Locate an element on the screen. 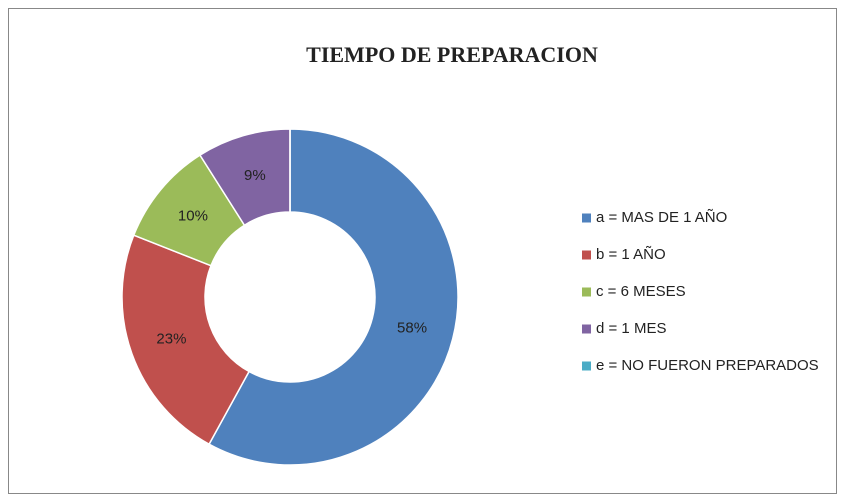  legend-label: d = 1 MES is located at coordinates (631, 328).